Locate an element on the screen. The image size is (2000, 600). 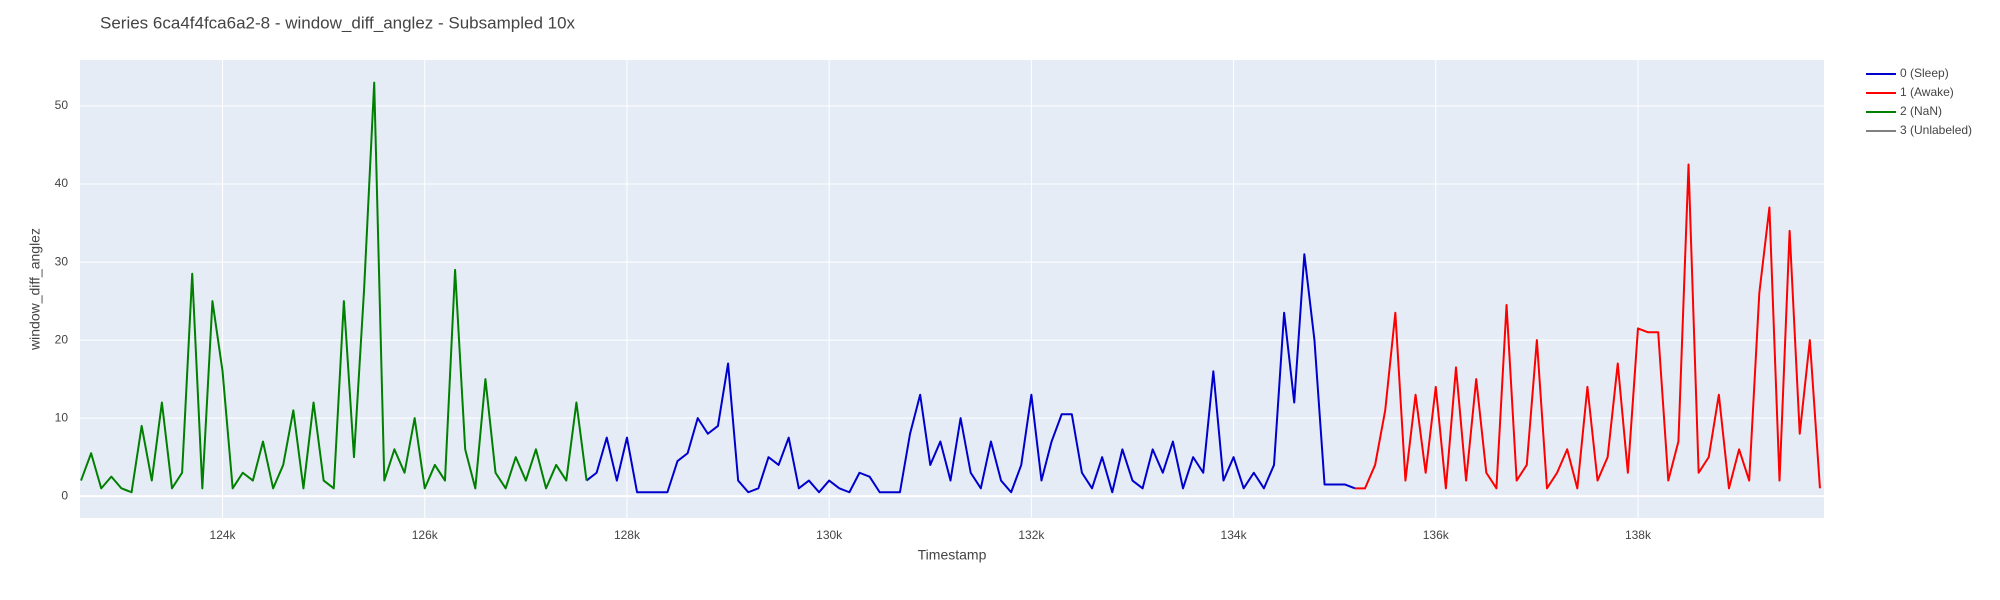
x-tick-label: 124k is located at coordinates (223, 535).